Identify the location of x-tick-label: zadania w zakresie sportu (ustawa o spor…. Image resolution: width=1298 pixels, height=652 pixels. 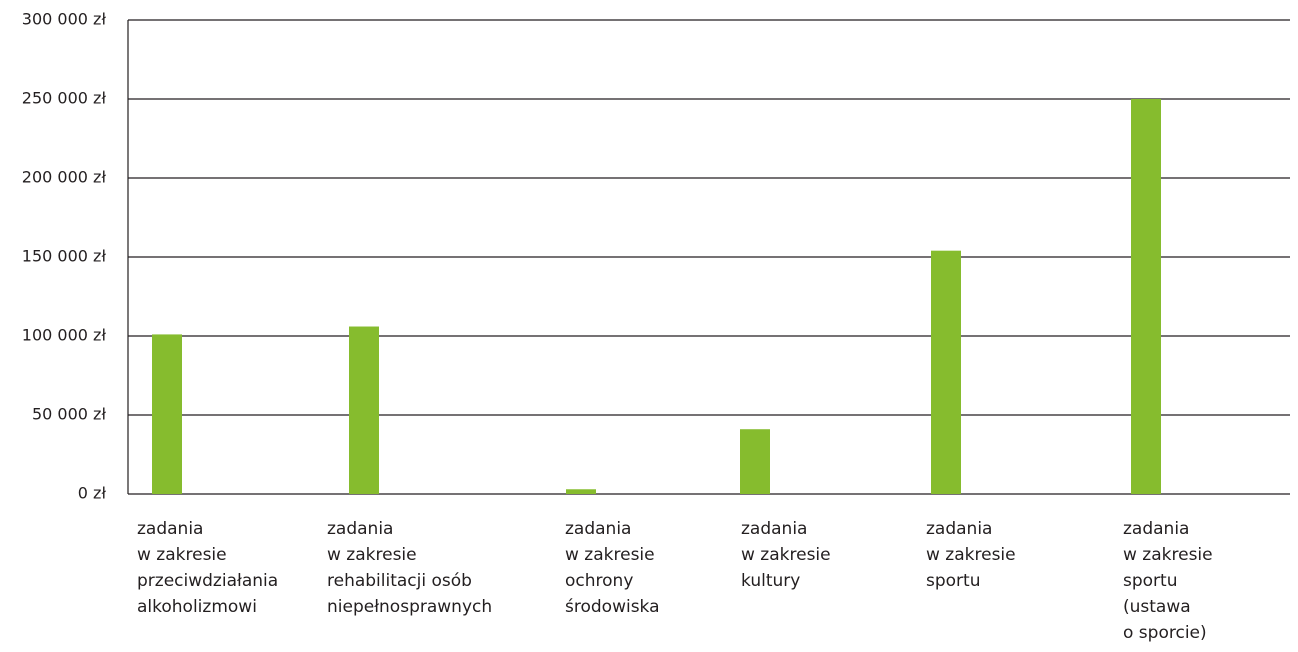
(1168, 581).